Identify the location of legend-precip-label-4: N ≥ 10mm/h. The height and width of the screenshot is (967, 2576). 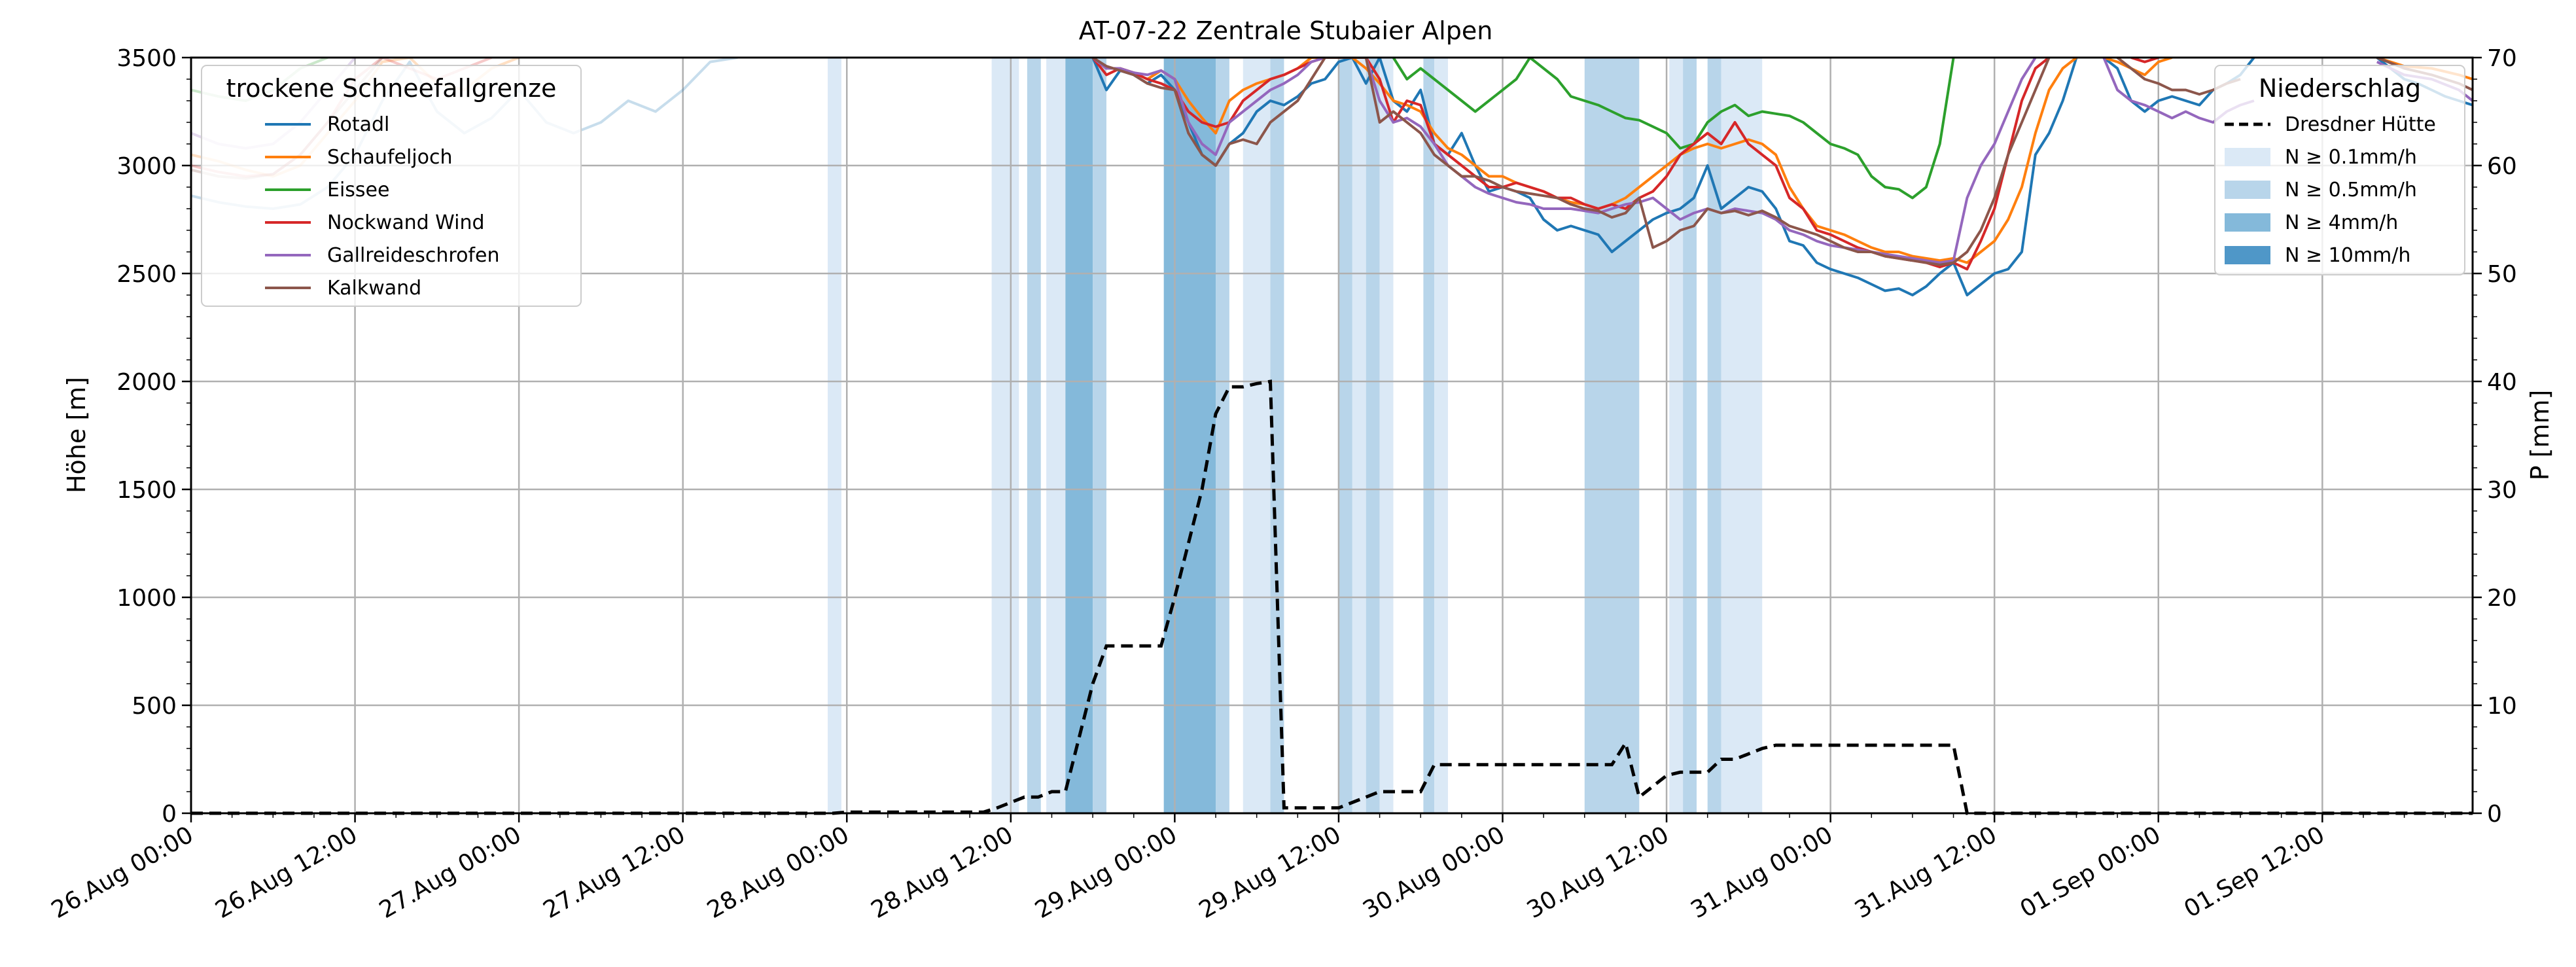
(2347, 256).